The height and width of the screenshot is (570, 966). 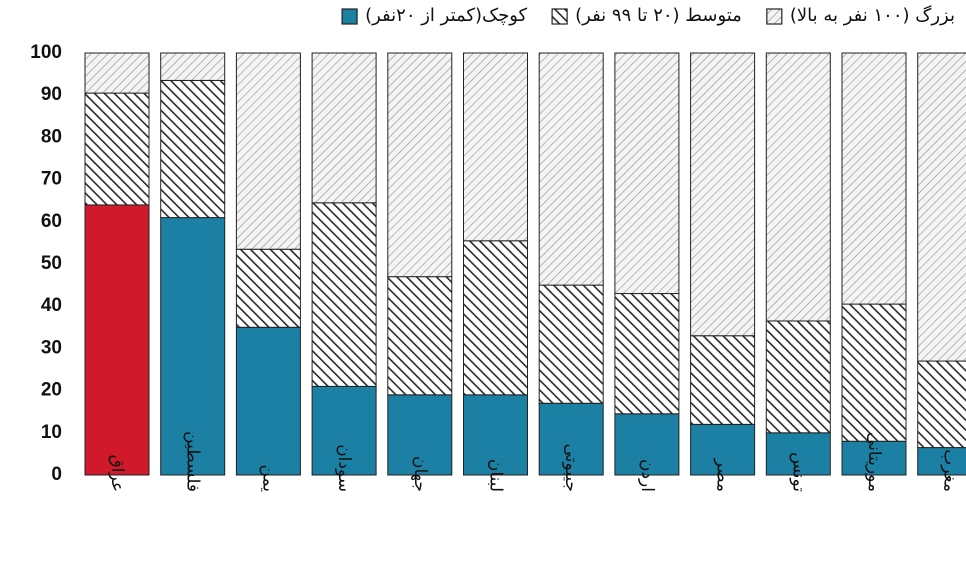 I want to click on x-tick-label: جهان, so click(x=420, y=474).